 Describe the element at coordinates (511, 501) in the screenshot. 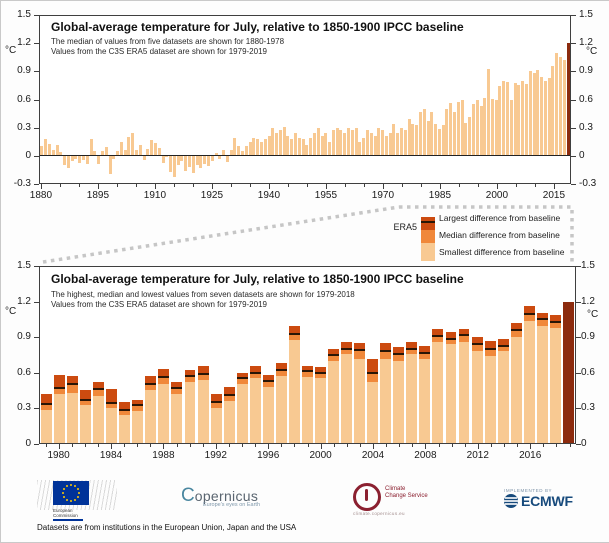

I see `ecmwf-globe-icon` at that location.